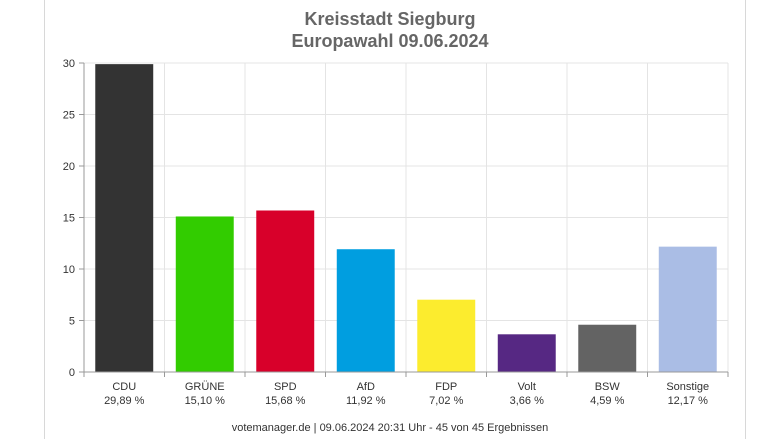 This screenshot has width=780, height=439. I want to click on bar-fdp, so click(446, 335).